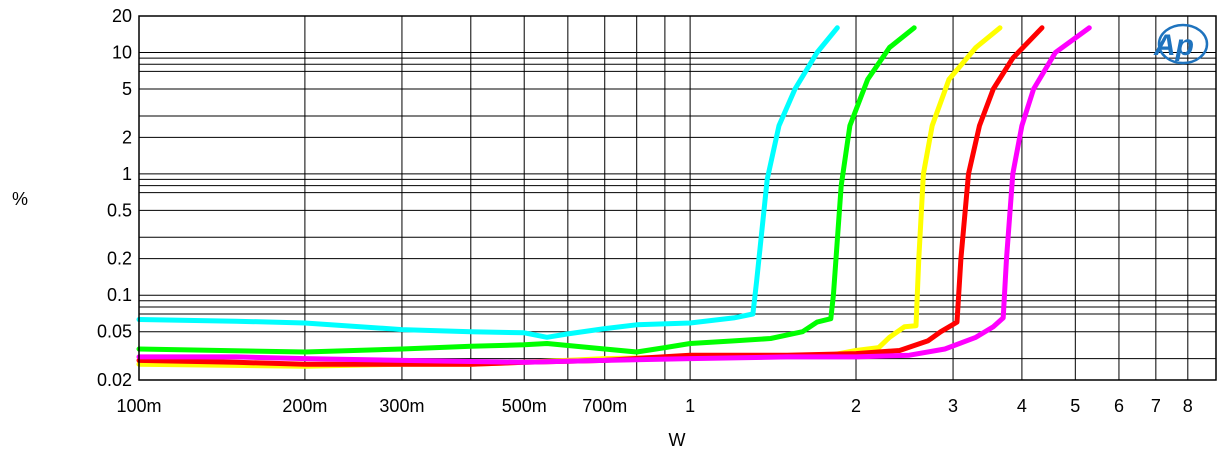  Describe the element at coordinates (127, 89) in the screenshot. I see `y-tick-label: 5` at that location.